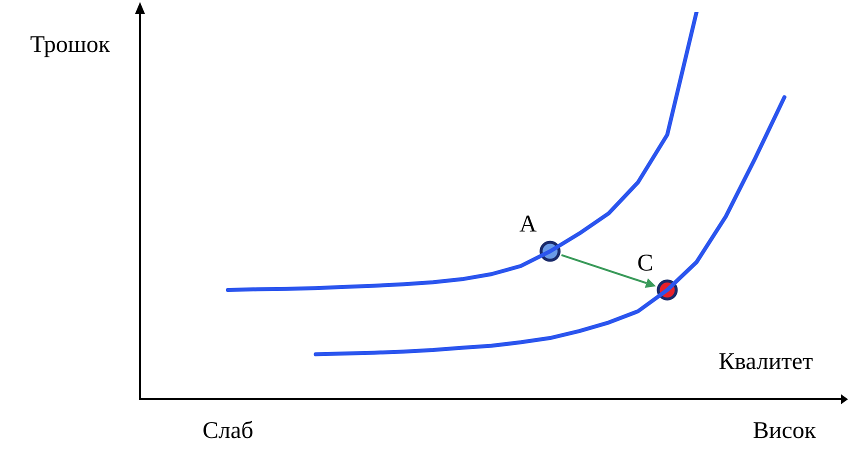 The height and width of the screenshot is (470, 861). Describe the element at coordinates (70, 45) in the screenshot. I see `y-axis-title: Трошок` at that location.